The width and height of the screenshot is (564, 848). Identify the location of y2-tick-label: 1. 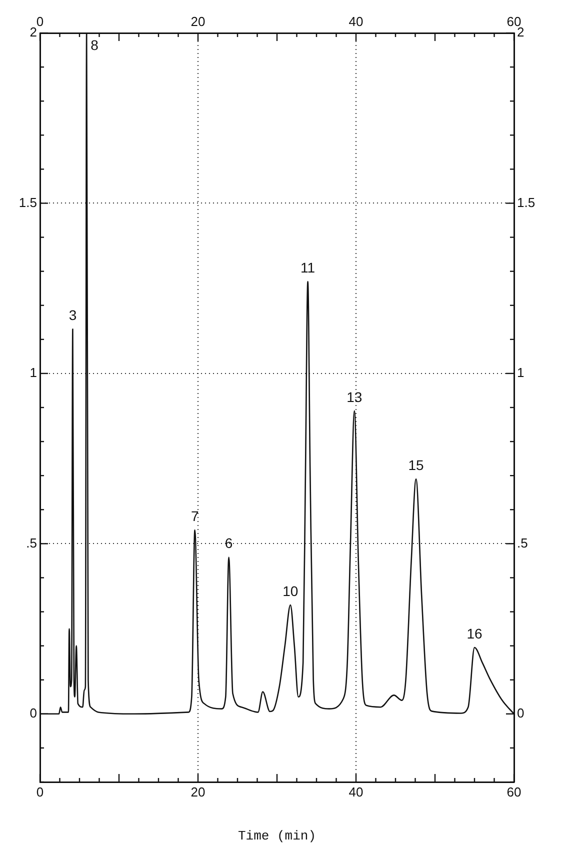
(520, 372).